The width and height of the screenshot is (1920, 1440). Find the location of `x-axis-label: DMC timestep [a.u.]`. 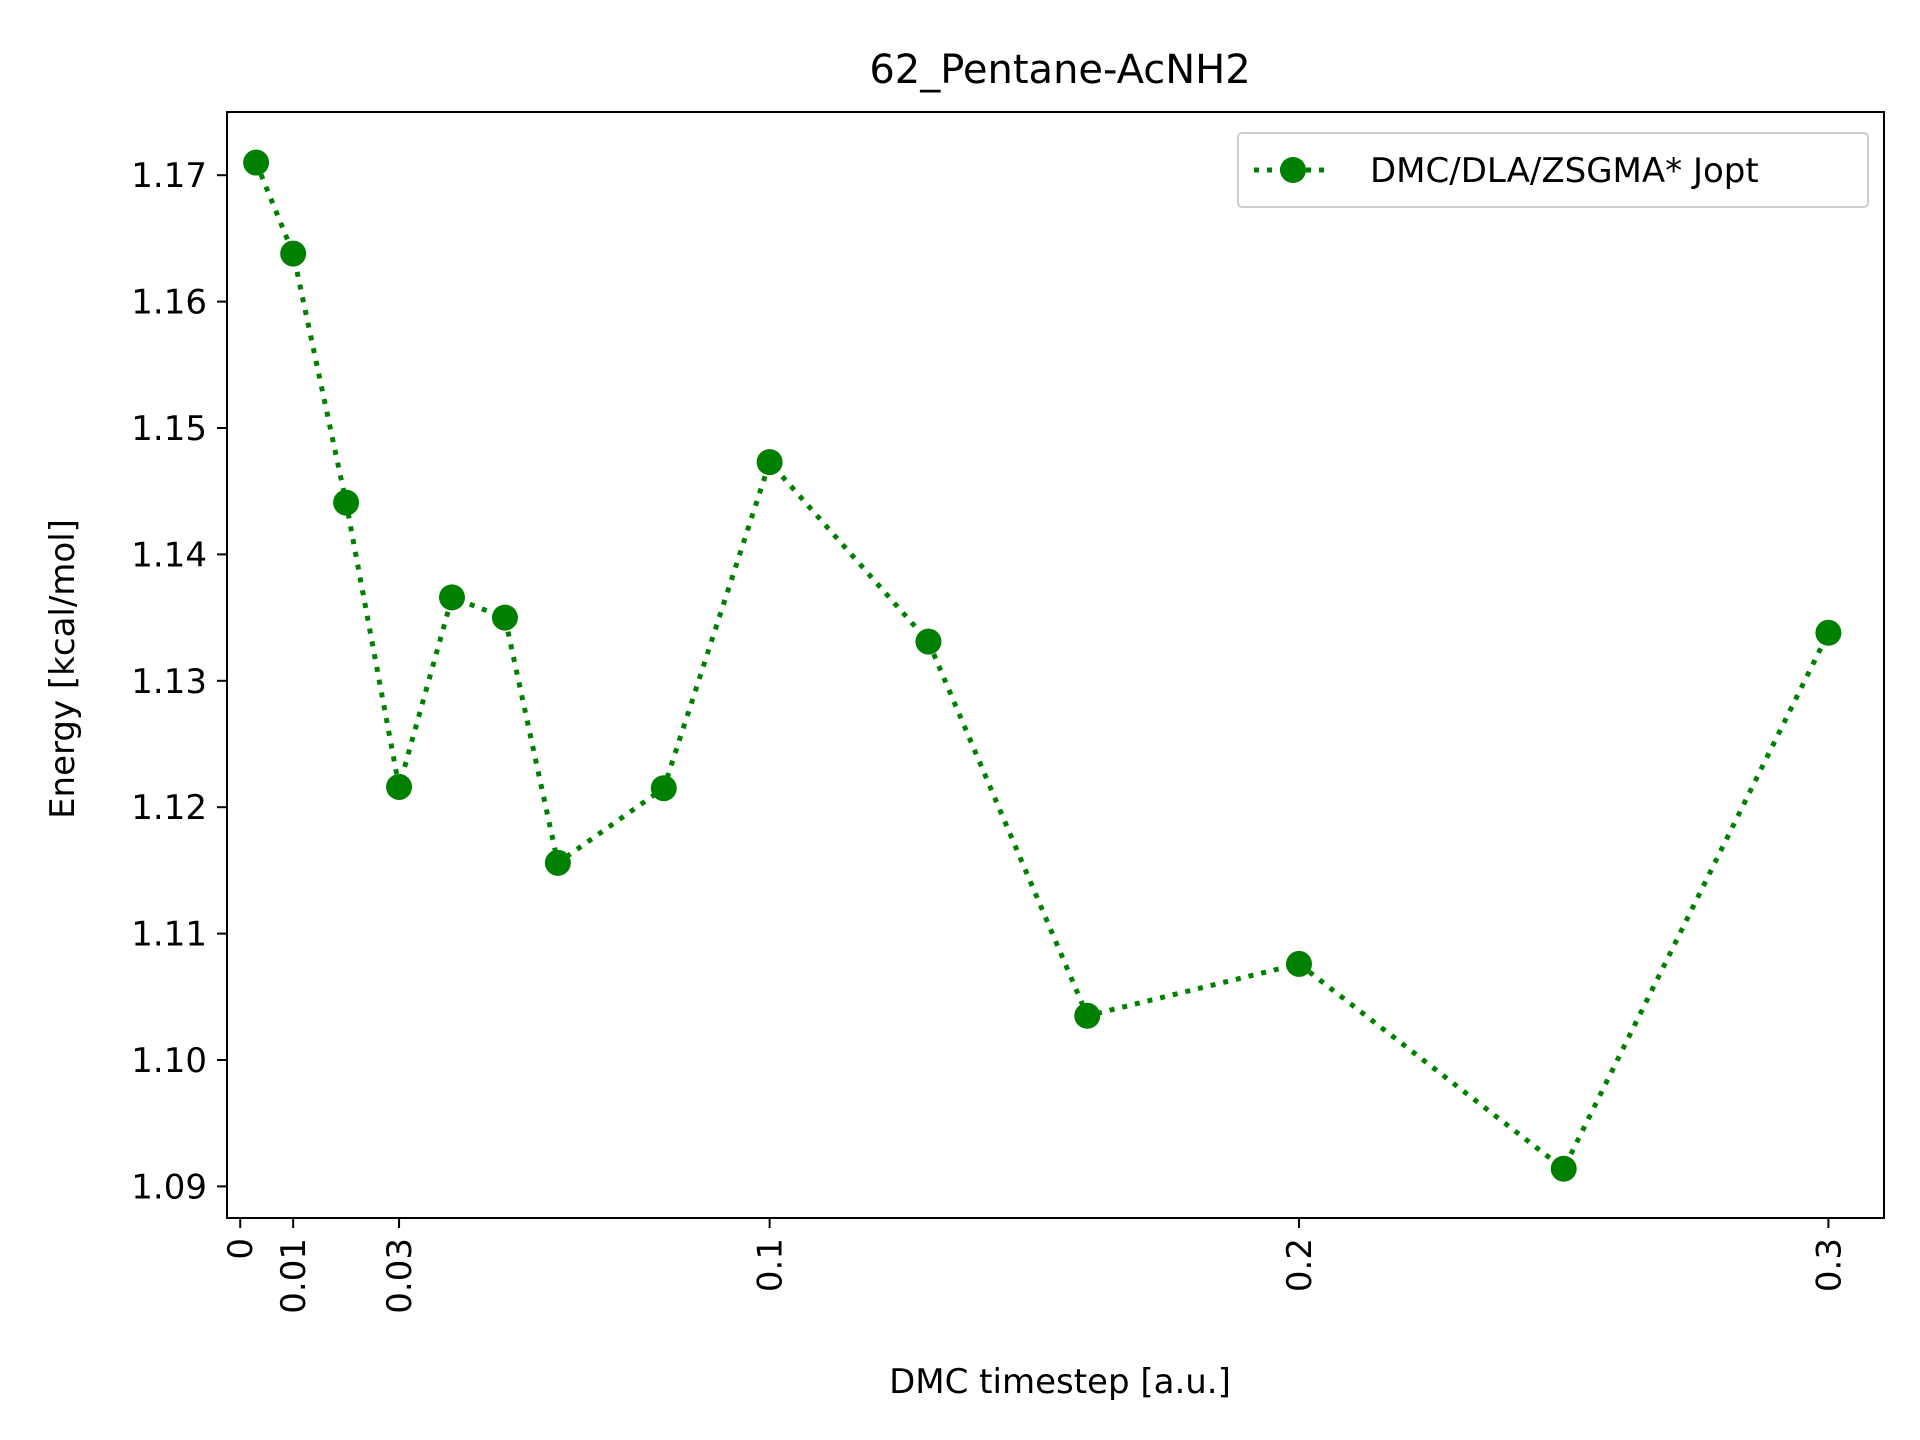

x-axis-label: DMC timestep [a.u.] is located at coordinates (1060, 1382).